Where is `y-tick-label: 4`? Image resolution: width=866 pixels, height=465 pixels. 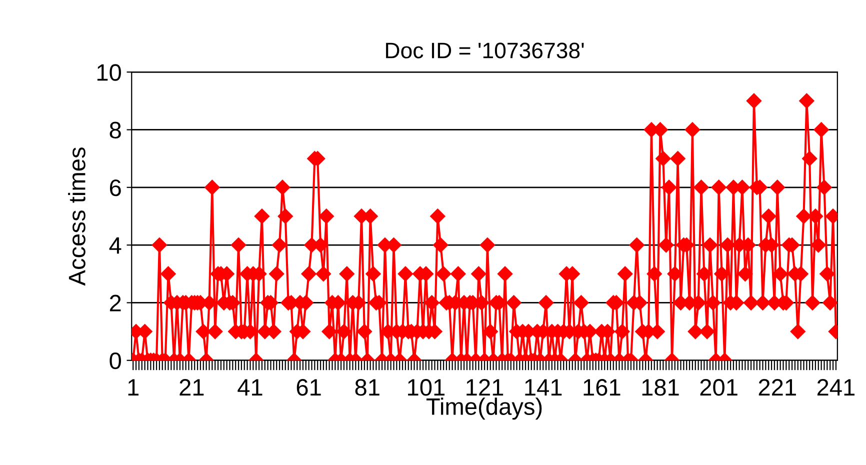 y-tick-label: 4 is located at coordinates (115, 245).